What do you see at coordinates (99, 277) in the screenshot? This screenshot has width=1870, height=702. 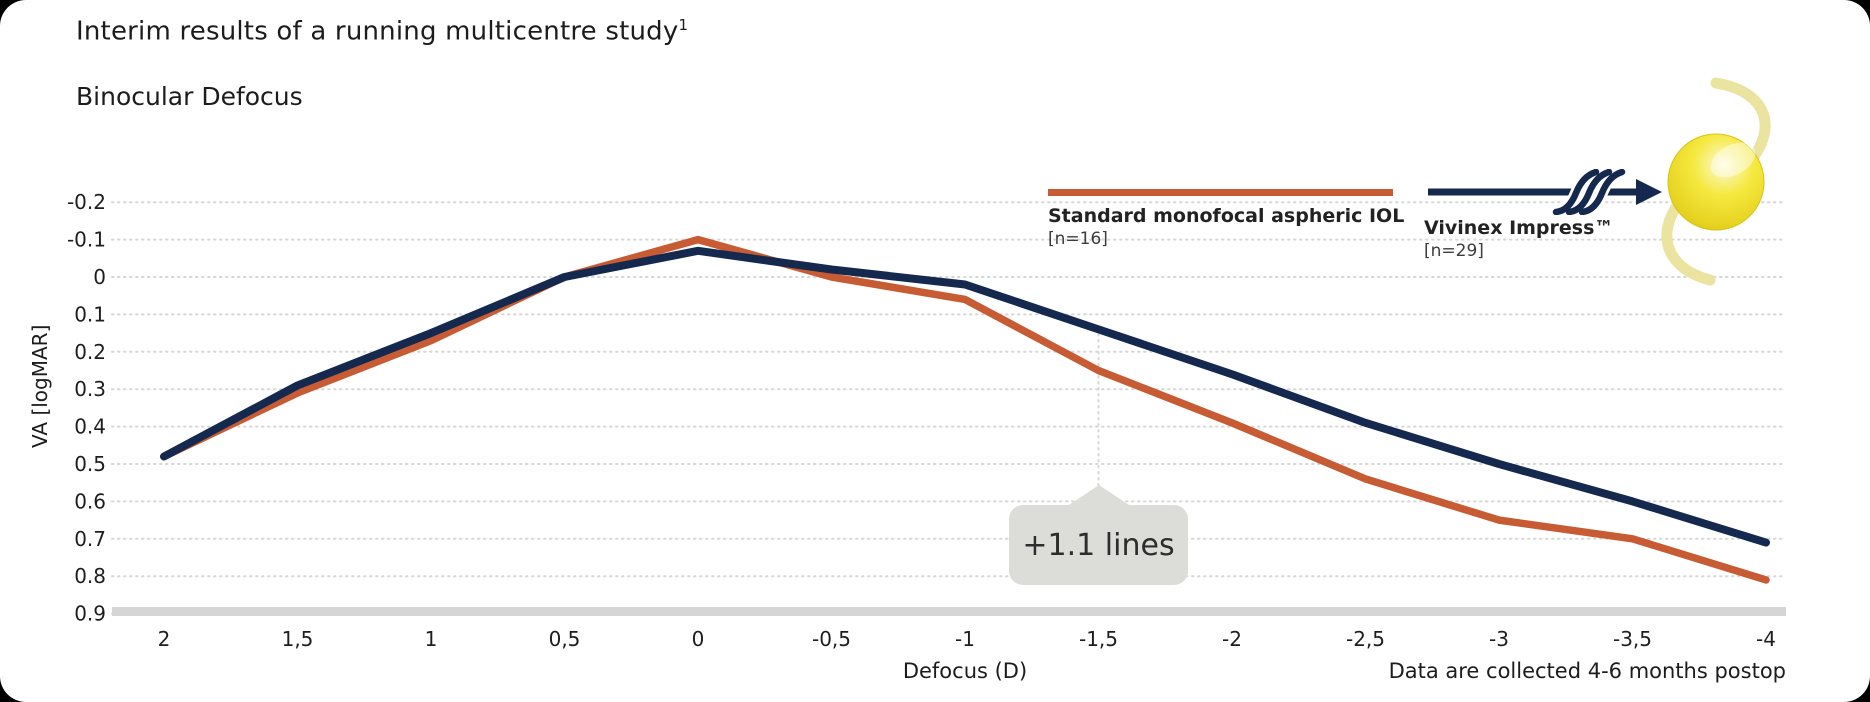 I see `y-tick-label: 0` at bounding box center [99, 277].